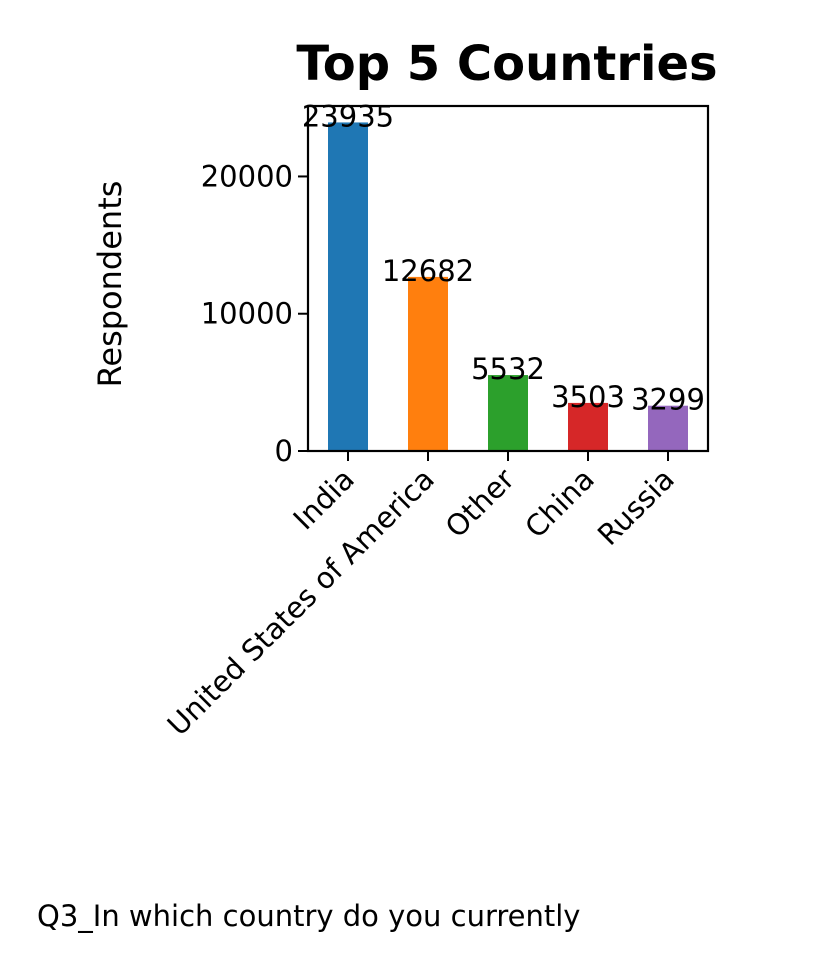  I want to click on y-tick-label: 10000, so click(247, 314).